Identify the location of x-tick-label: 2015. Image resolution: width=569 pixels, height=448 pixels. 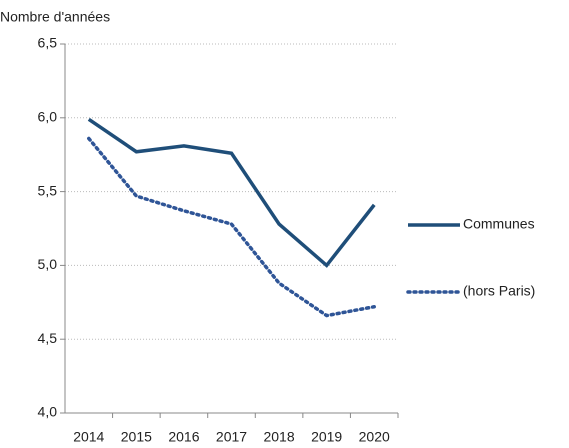
(136, 437).